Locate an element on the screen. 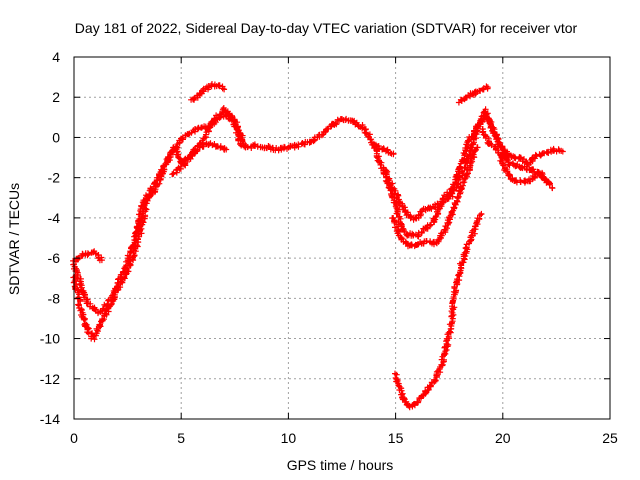  y-tick-label: 0 is located at coordinates (56, 137).